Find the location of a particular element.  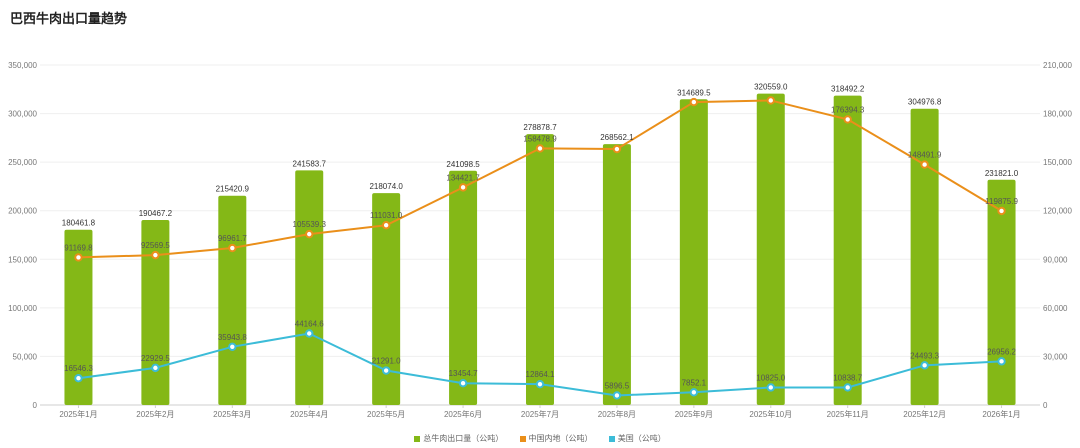

x-tick-label: 2025年10月 is located at coordinates (770, 414).